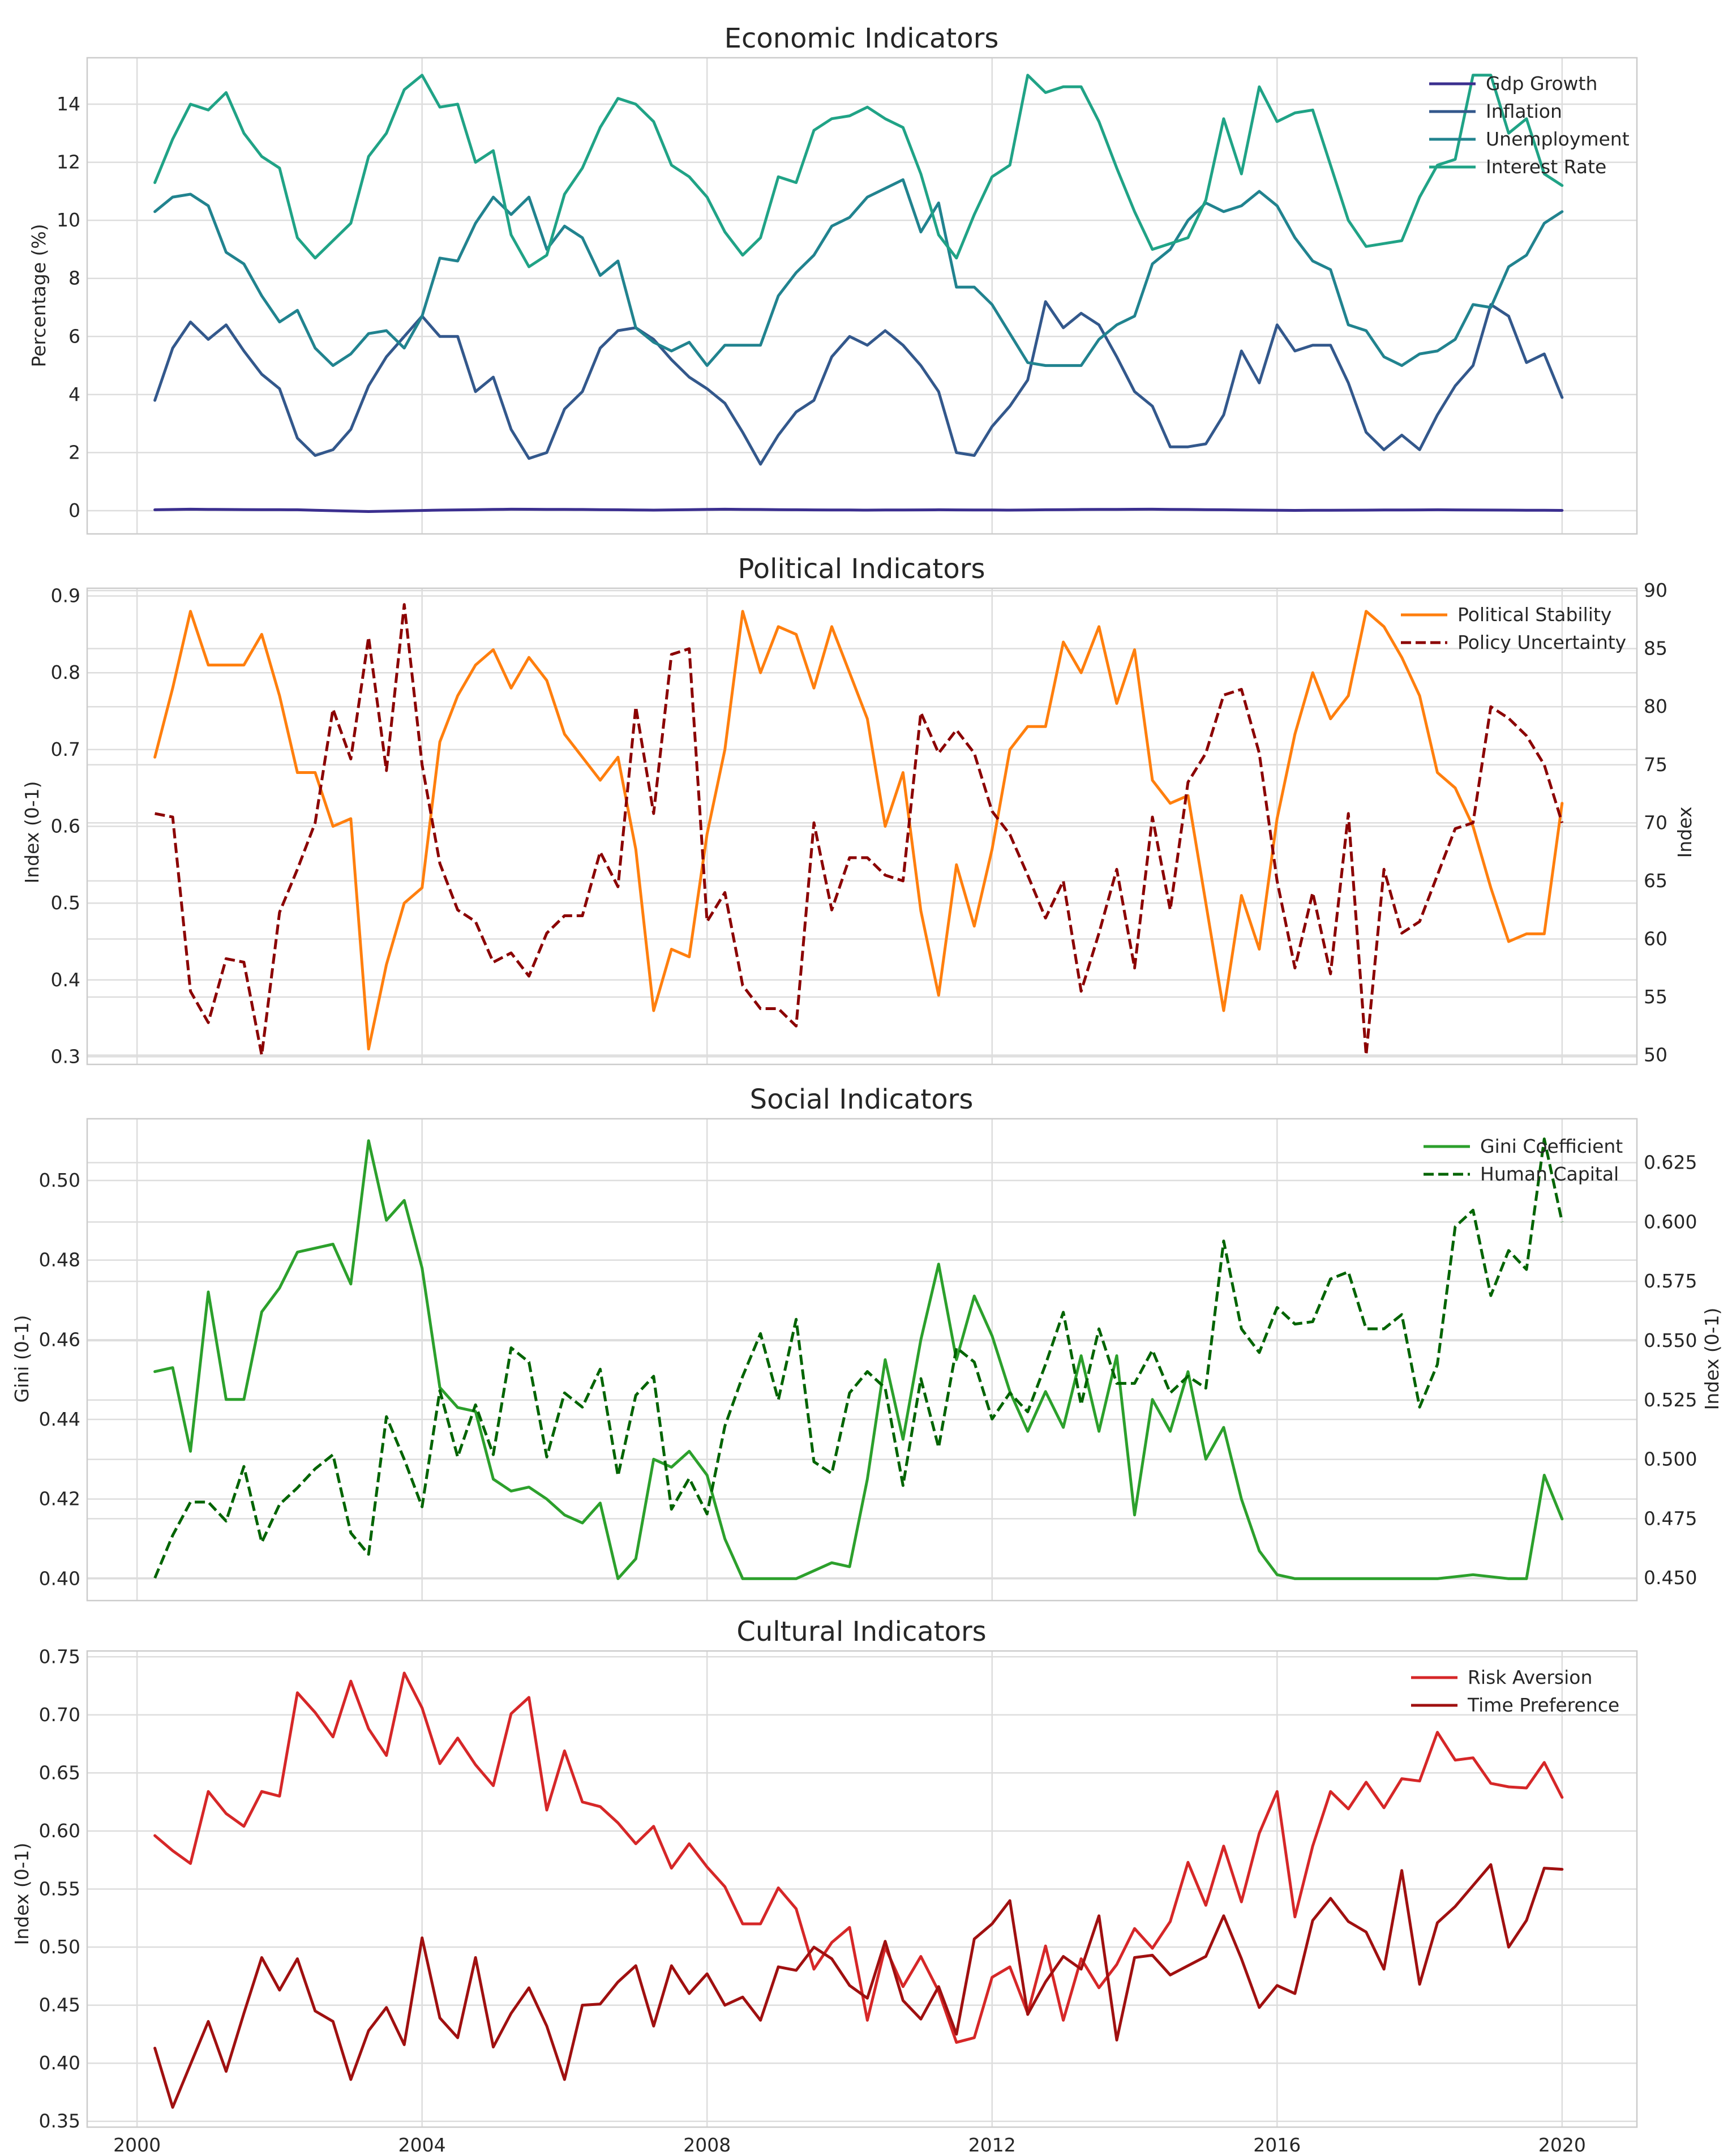 The width and height of the screenshot is (1732, 2156). What do you see at coordinates (68, 220) in the screenshot?
I see `y-tick-label: 10` at bounding box center [68, 220].